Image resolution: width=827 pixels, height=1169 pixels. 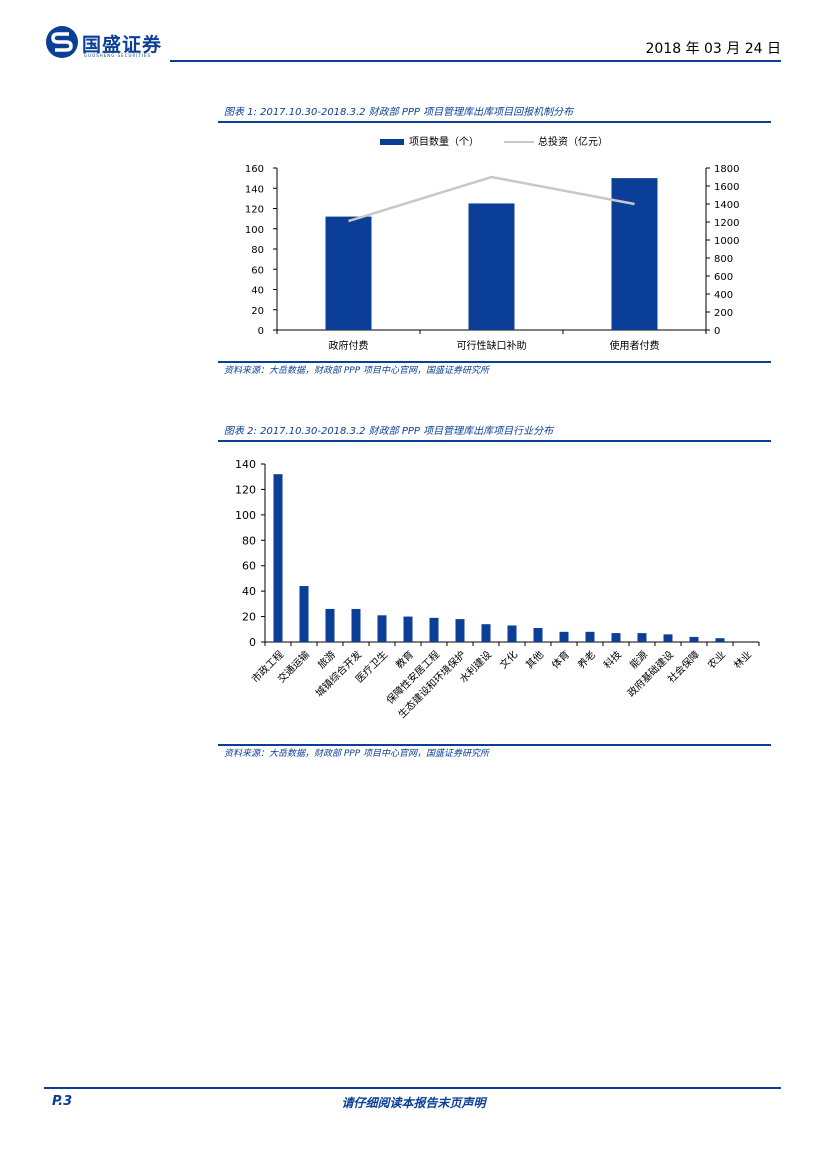 What do you see at coordinates (245, 515) in the screenshot?
I see `y-tick-label: 100` at bounding box center [245, 515].